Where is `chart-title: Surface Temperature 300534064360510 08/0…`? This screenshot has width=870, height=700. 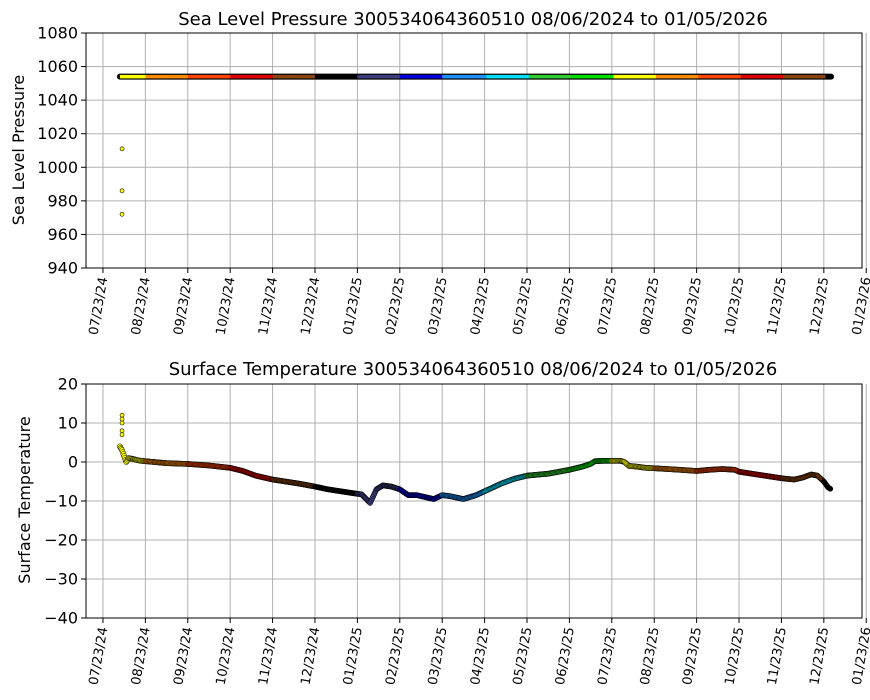
chart-title: Surface Temperature 300534064360510 08/0… is located at coordinates (473, 369).